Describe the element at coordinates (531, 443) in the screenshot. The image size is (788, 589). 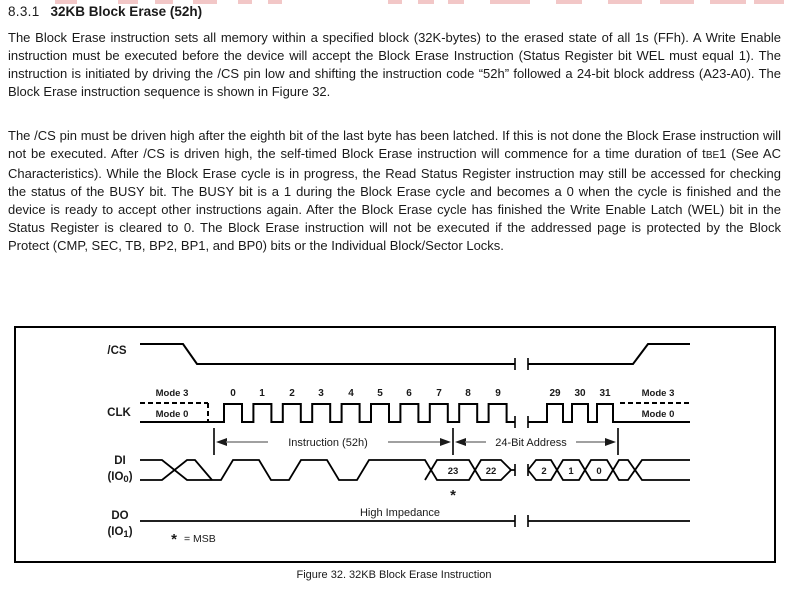
I see `address-span-label: 24-Bit Address` at that location.